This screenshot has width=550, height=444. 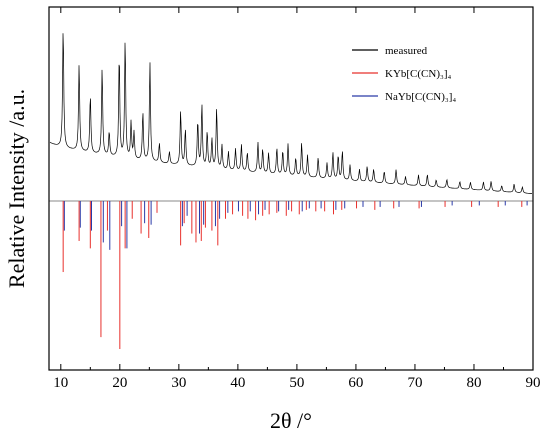 I want to click on legend-label: measured, so click(x=406, y=51).